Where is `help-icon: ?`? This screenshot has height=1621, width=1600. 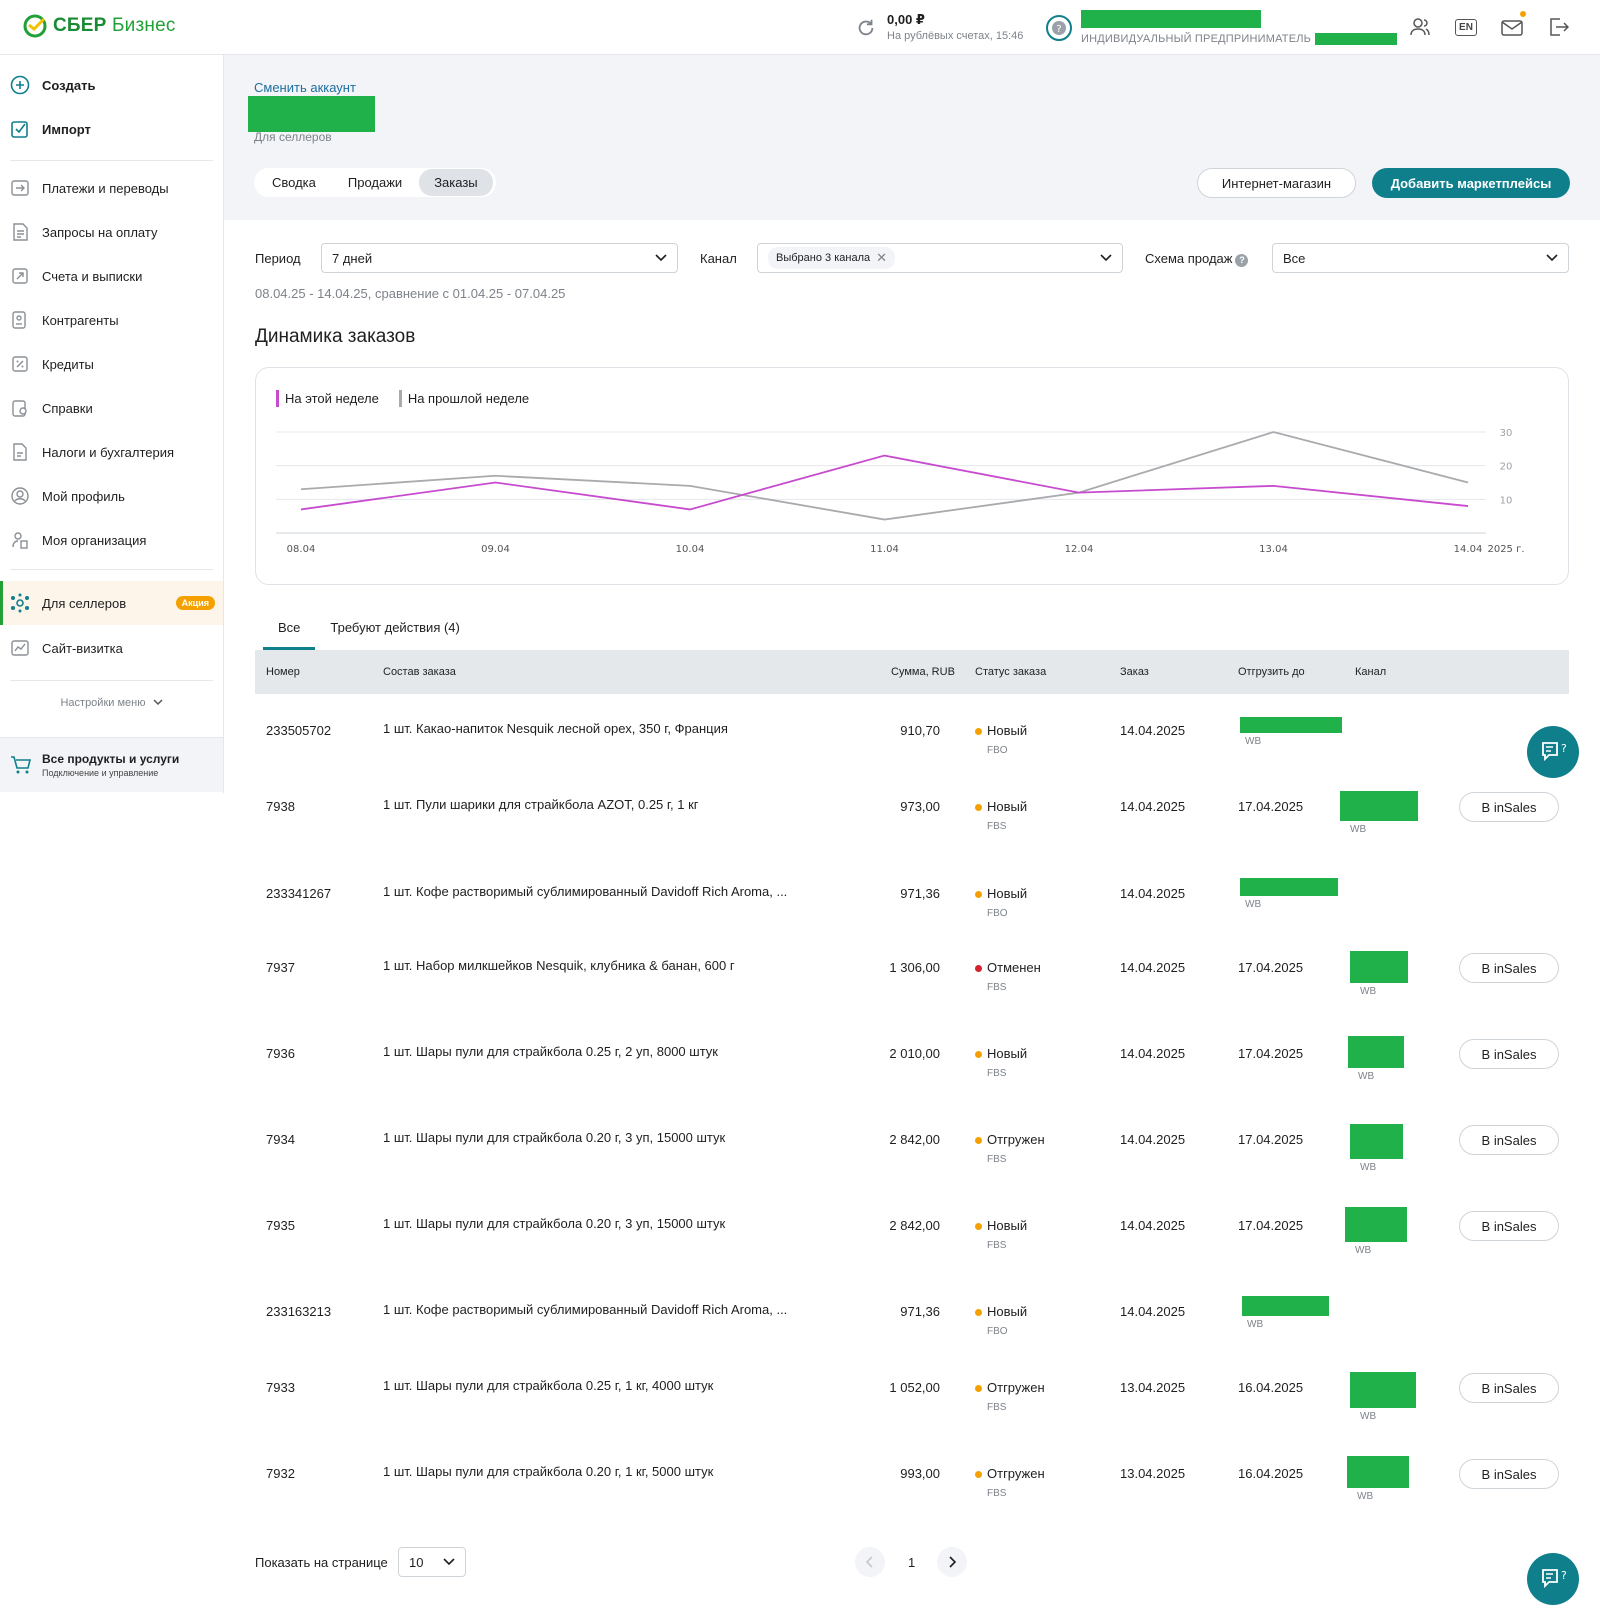
help-icon: ? is located at coordinates (1242, 260).